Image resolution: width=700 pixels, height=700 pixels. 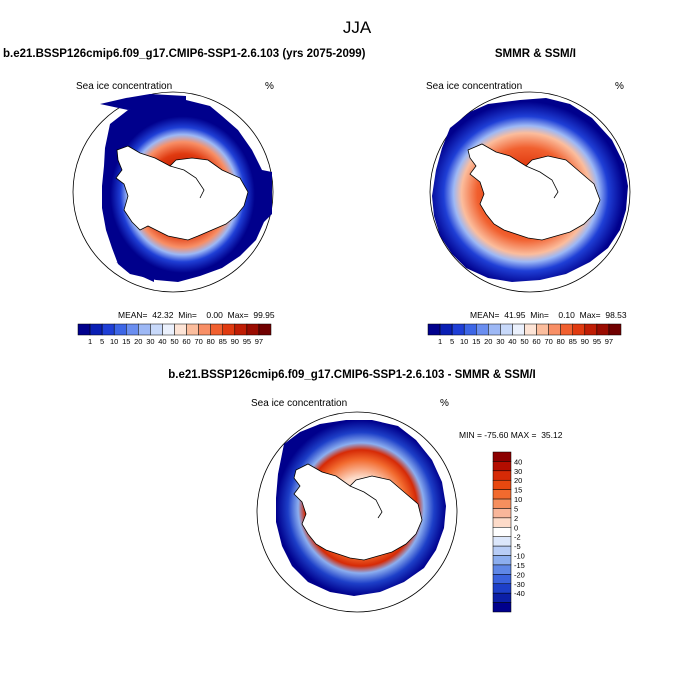 I want to click on colorbar-tick-label: 2, so click(x=516, y=518).